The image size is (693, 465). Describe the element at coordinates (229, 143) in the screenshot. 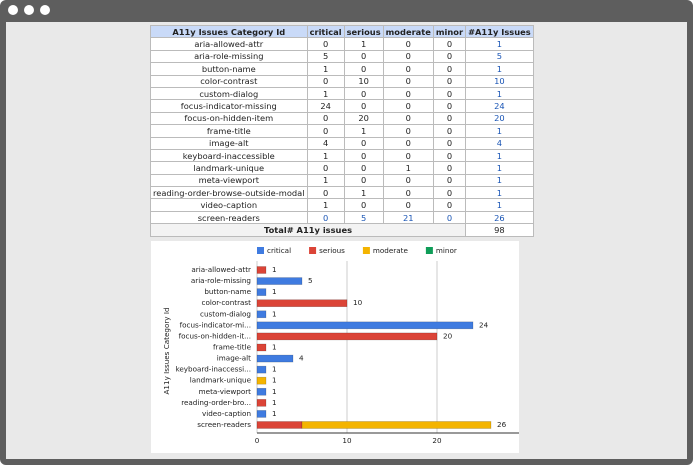

I see `table-cell: image-alt` at that location.